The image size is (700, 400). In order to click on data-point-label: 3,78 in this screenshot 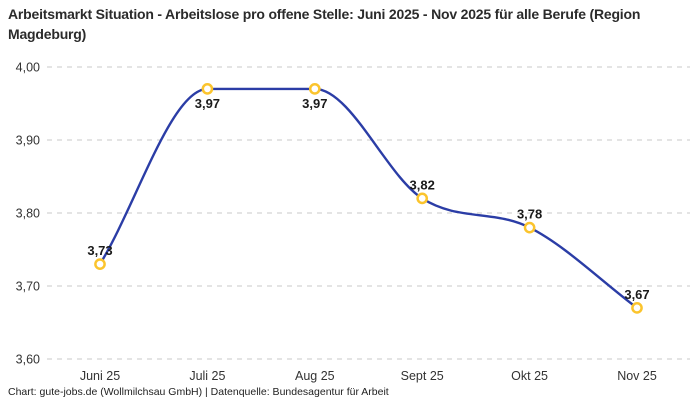, I will do `click(529, 214)`.